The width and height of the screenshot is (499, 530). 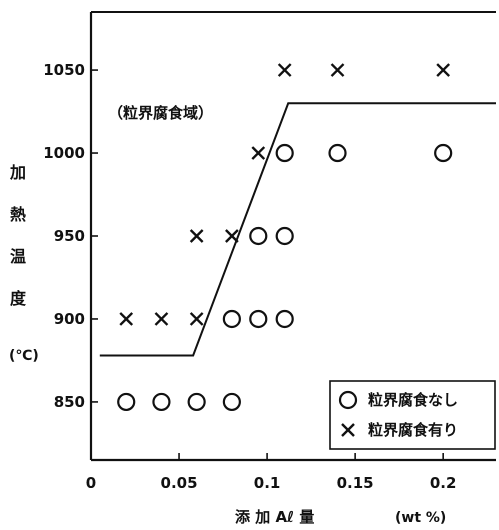 I want to click on x-tick-label: 0.05, so click(x=179, y=483).